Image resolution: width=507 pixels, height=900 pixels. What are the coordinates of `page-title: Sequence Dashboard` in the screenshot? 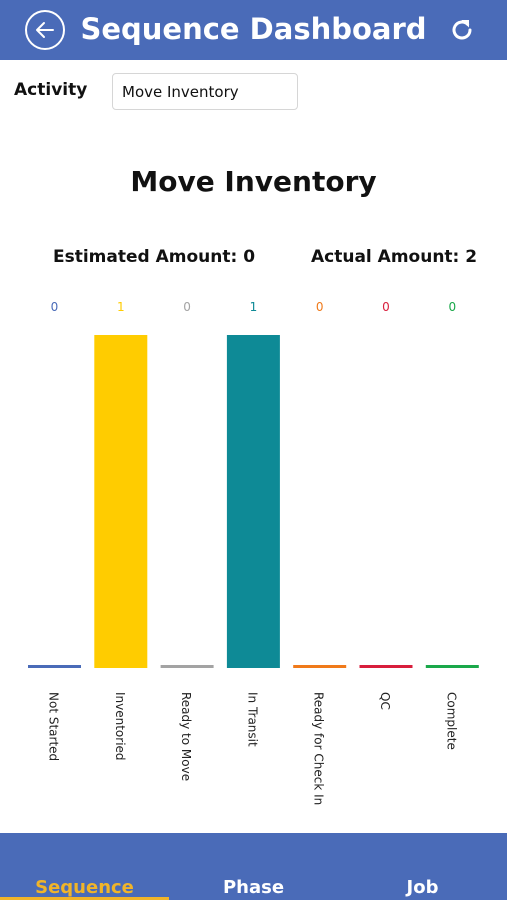 It's located at (253, 29).